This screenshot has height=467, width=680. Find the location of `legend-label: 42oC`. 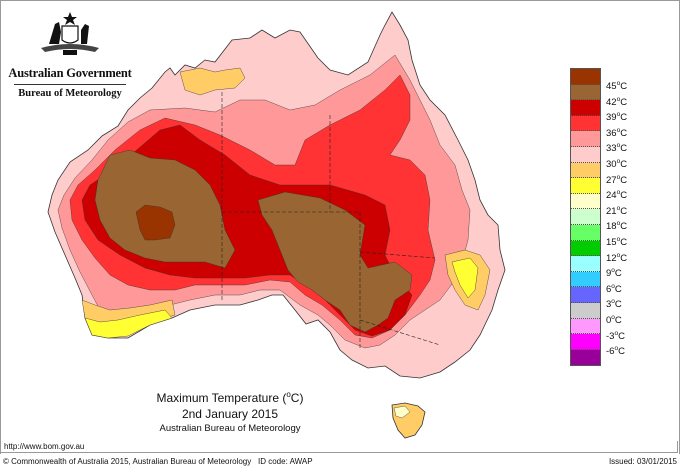

legend-label: 42oC is located at coordinates (617, 101).